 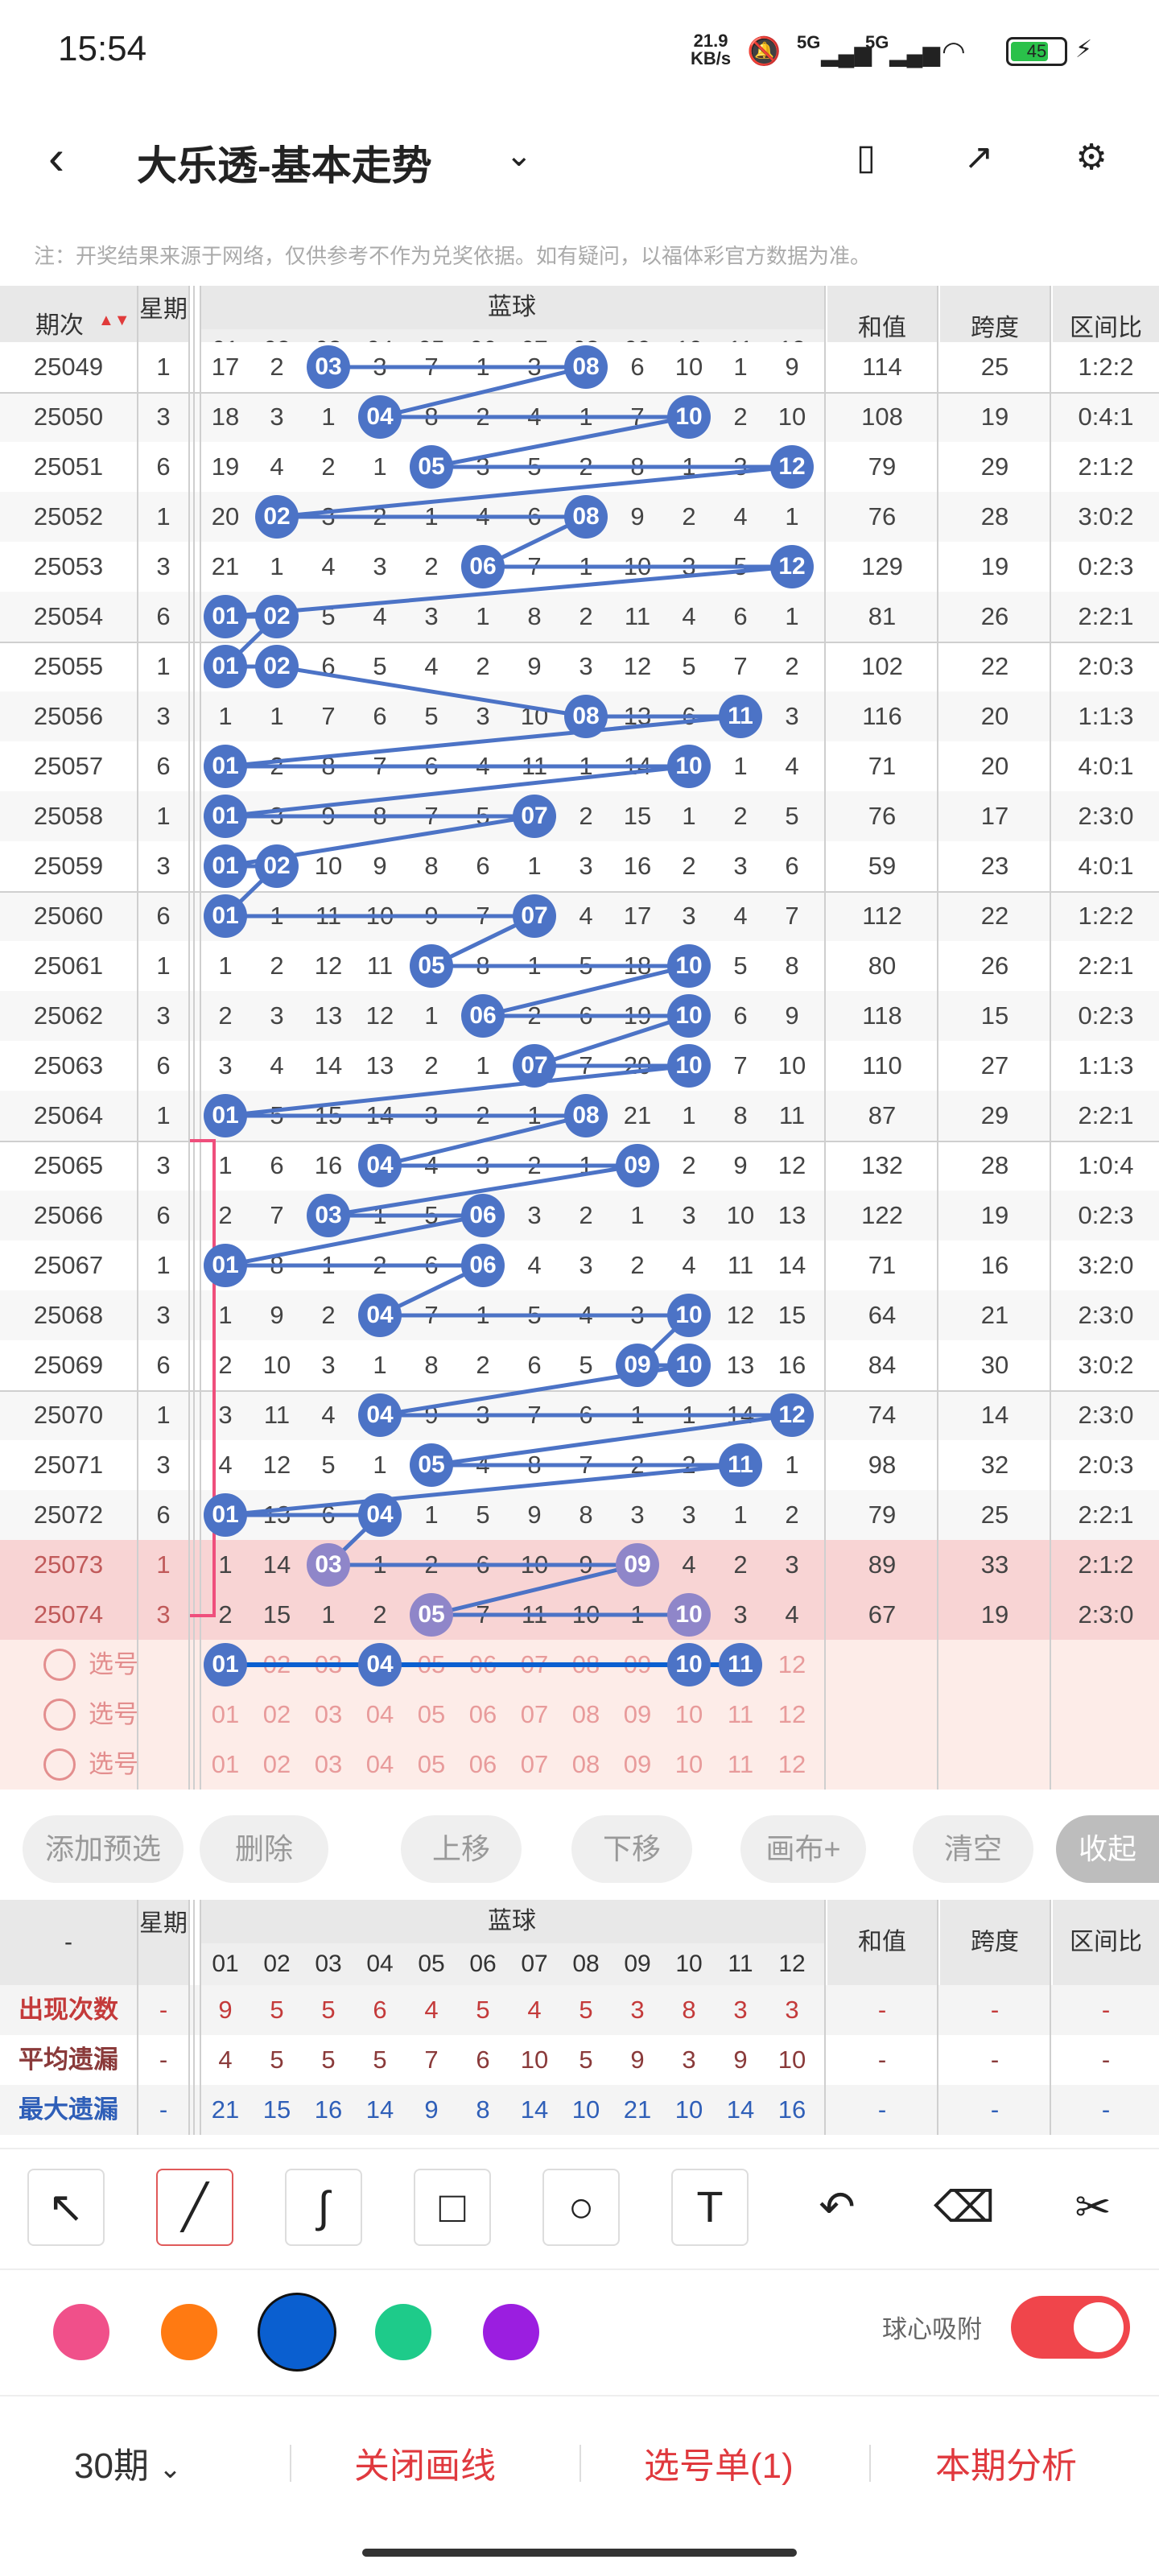 I want to click on undo-icon: ↶, so click(x=838, y=2207).